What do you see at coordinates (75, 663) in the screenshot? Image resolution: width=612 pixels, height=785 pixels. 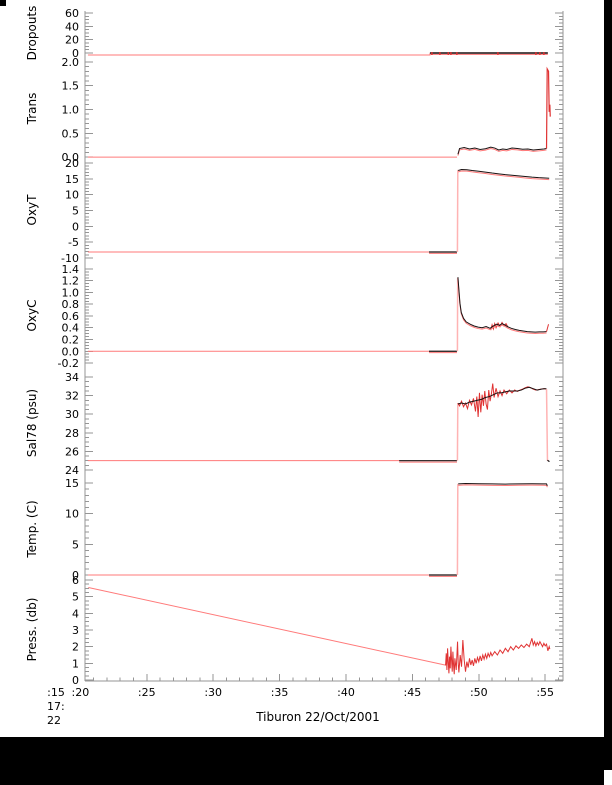 I see `y-tick-label: 1` at bounding box center [75, 663].